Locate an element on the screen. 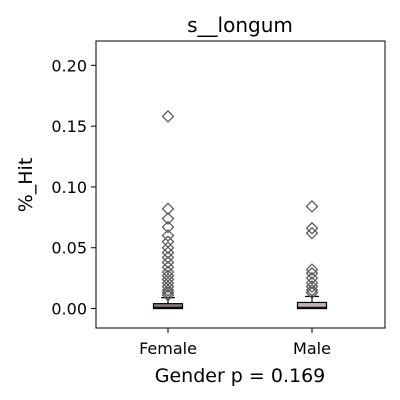  x-axis-label: Gender p = 0.169 is located at coordinates (240, 376).